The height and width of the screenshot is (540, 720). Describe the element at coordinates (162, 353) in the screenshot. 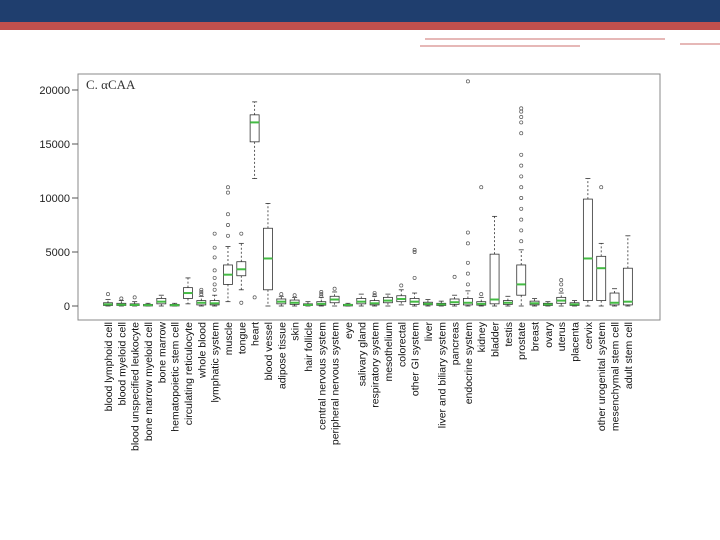

I see `x-tick-label: bone marrow` at that location.